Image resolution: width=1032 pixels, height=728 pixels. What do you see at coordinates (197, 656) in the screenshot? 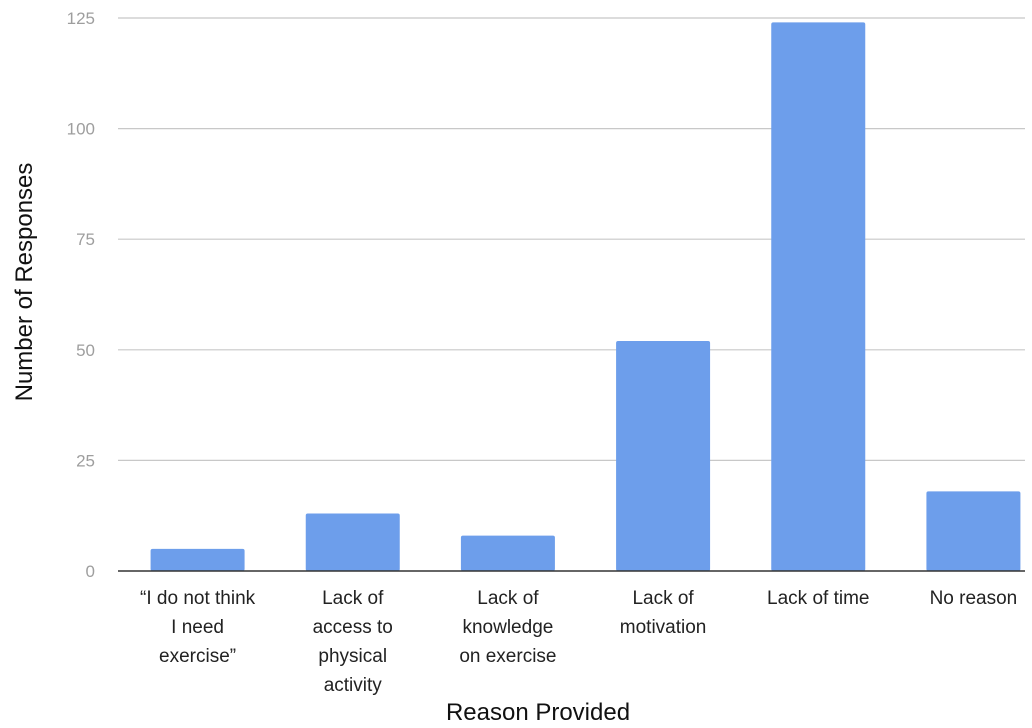
I see `x-tick-label: exercise”` at bounding box center [197, 656].